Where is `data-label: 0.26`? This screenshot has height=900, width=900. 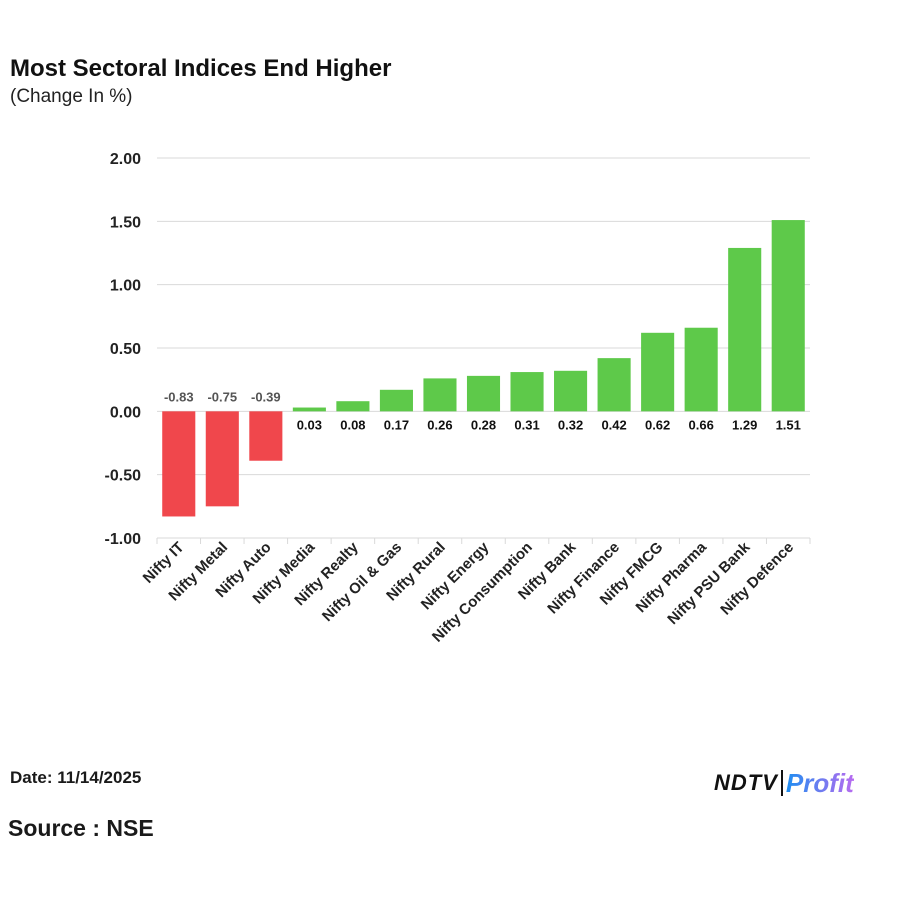 data-label: 0.26 is located at coordinates (439, 424).